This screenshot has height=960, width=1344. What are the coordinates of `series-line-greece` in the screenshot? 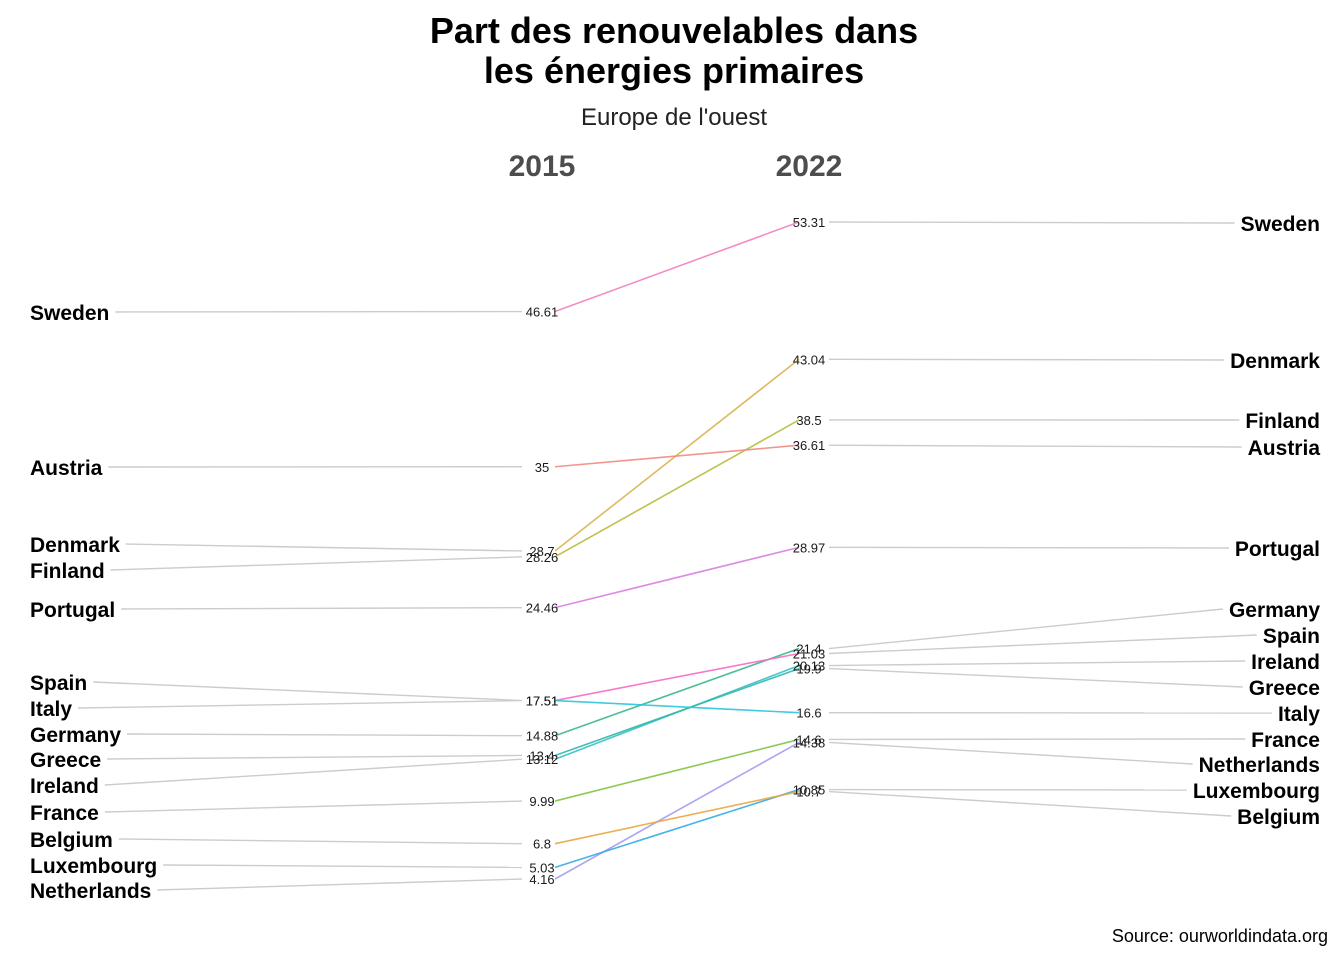 It's located at (677, 712).